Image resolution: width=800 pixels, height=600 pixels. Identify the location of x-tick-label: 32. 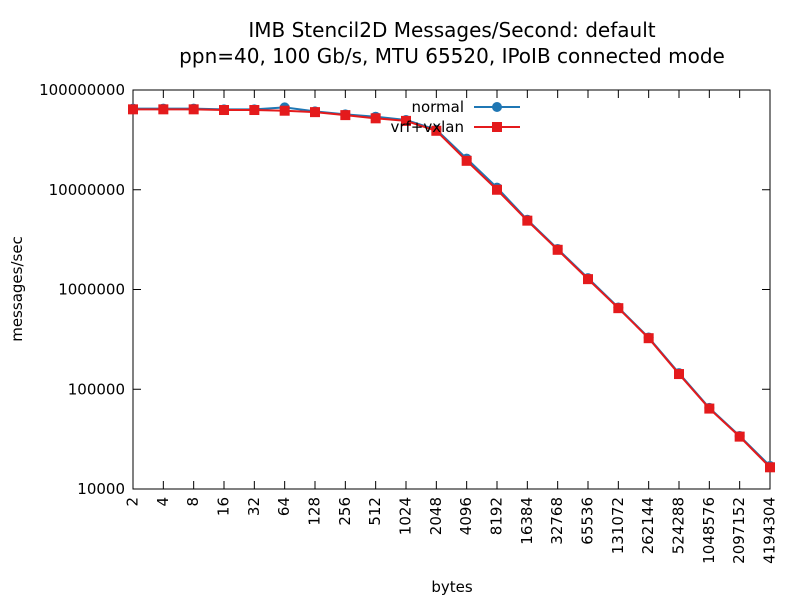
(254, 506).